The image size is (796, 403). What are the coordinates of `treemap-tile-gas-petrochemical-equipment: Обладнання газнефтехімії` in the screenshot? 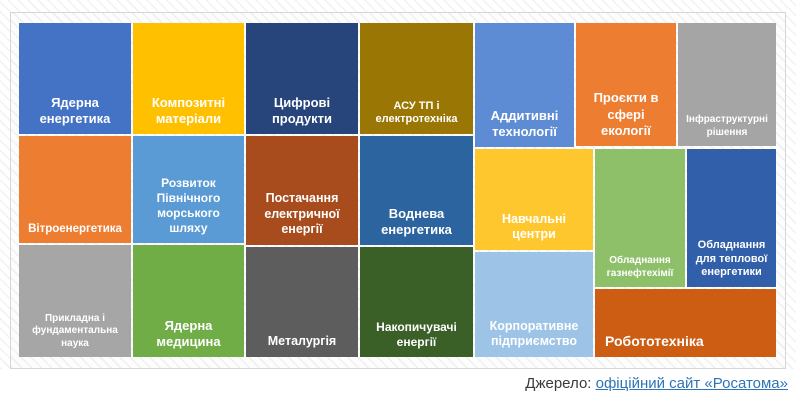 It's located at (640, 218).